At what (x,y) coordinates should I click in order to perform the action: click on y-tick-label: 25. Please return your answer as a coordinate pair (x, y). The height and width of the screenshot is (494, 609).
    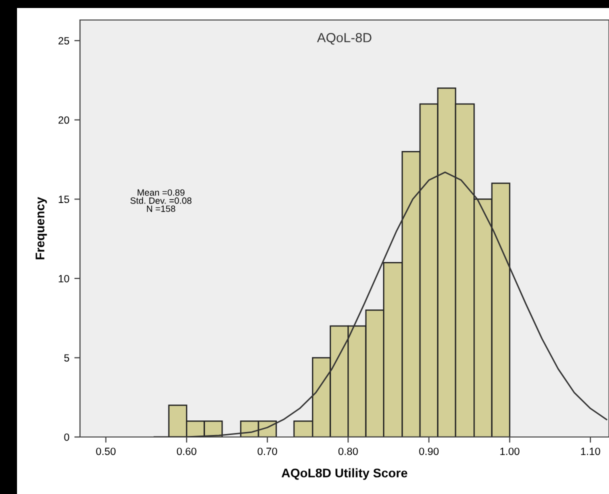
    Looking at the image, I should click on (64, 40).